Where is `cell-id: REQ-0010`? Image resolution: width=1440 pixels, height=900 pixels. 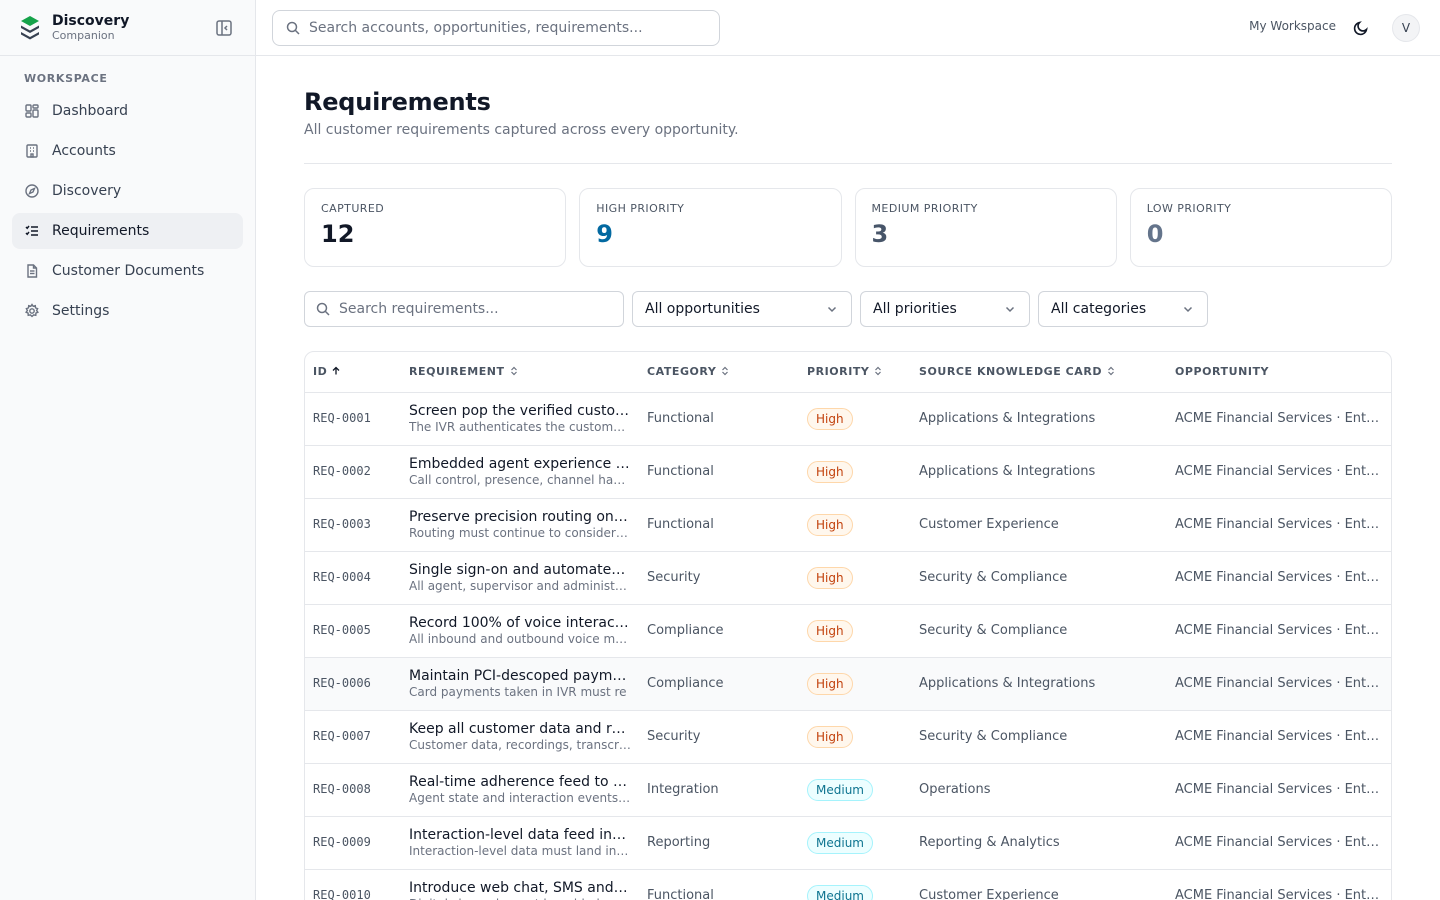
cell-id: REQ-0010 is located at coordinates (353, 884).